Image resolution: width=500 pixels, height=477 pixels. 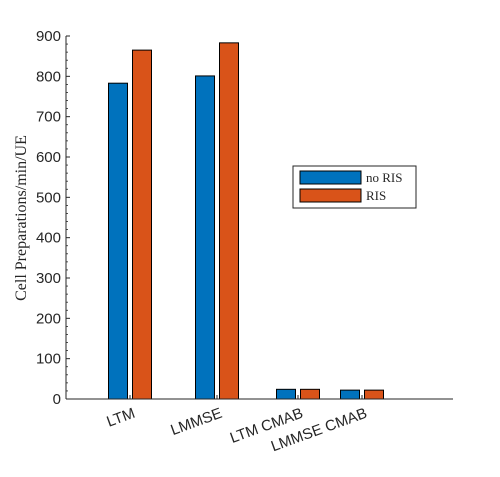 I want to click on legend: no RIS RIS, so click(x=354, y=187).